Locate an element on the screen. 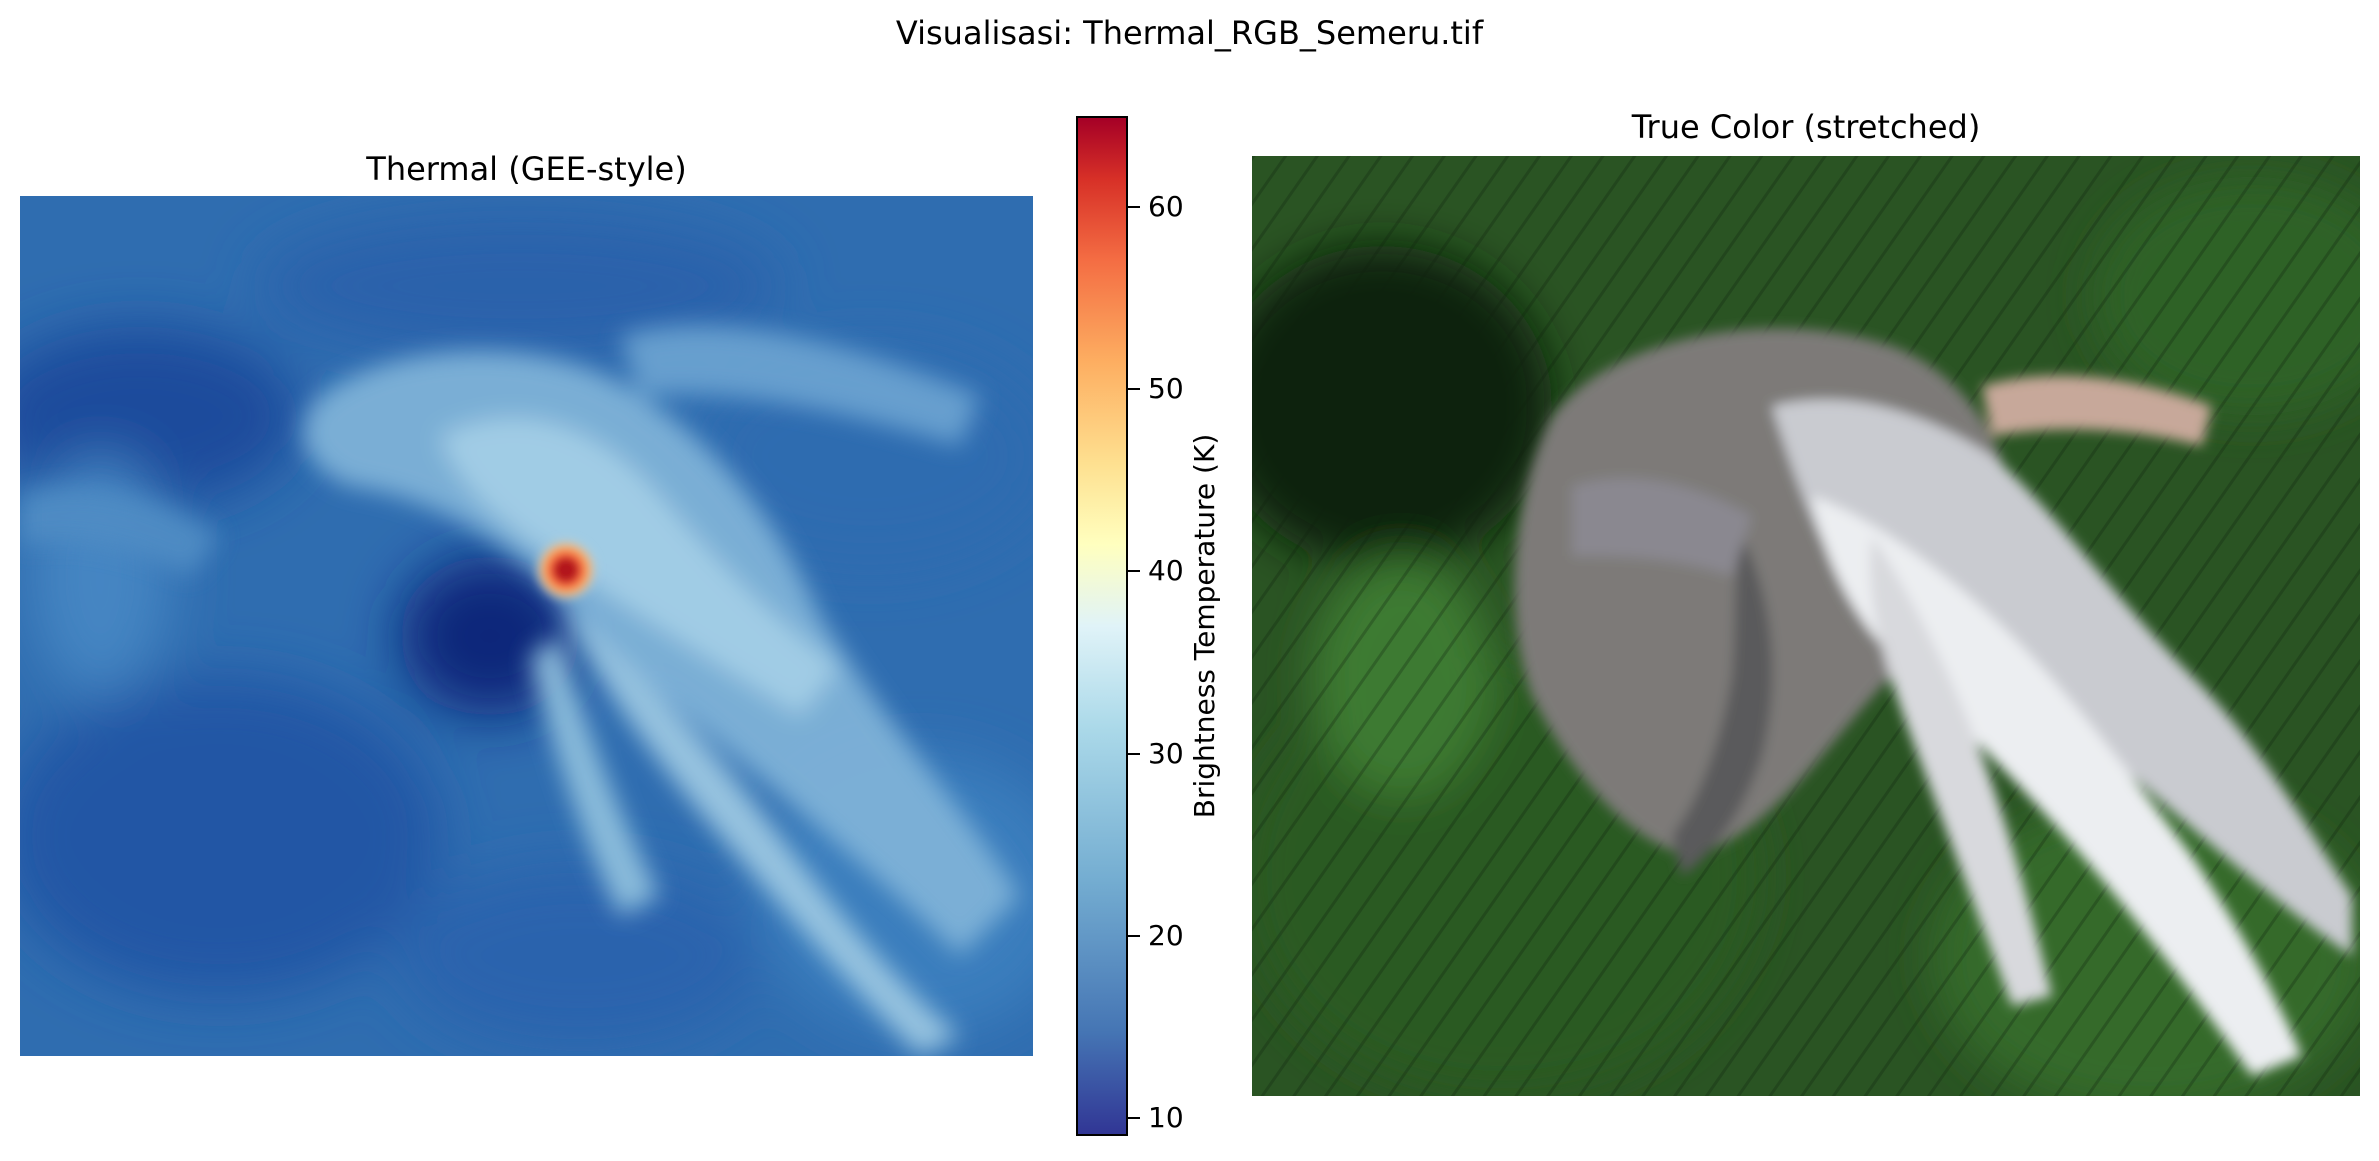 Image resolution: width=2379 pixels, height=1161 pixels. thermal-panel-title: Thermal (GEE-style) is located at coordinates (526, 169).